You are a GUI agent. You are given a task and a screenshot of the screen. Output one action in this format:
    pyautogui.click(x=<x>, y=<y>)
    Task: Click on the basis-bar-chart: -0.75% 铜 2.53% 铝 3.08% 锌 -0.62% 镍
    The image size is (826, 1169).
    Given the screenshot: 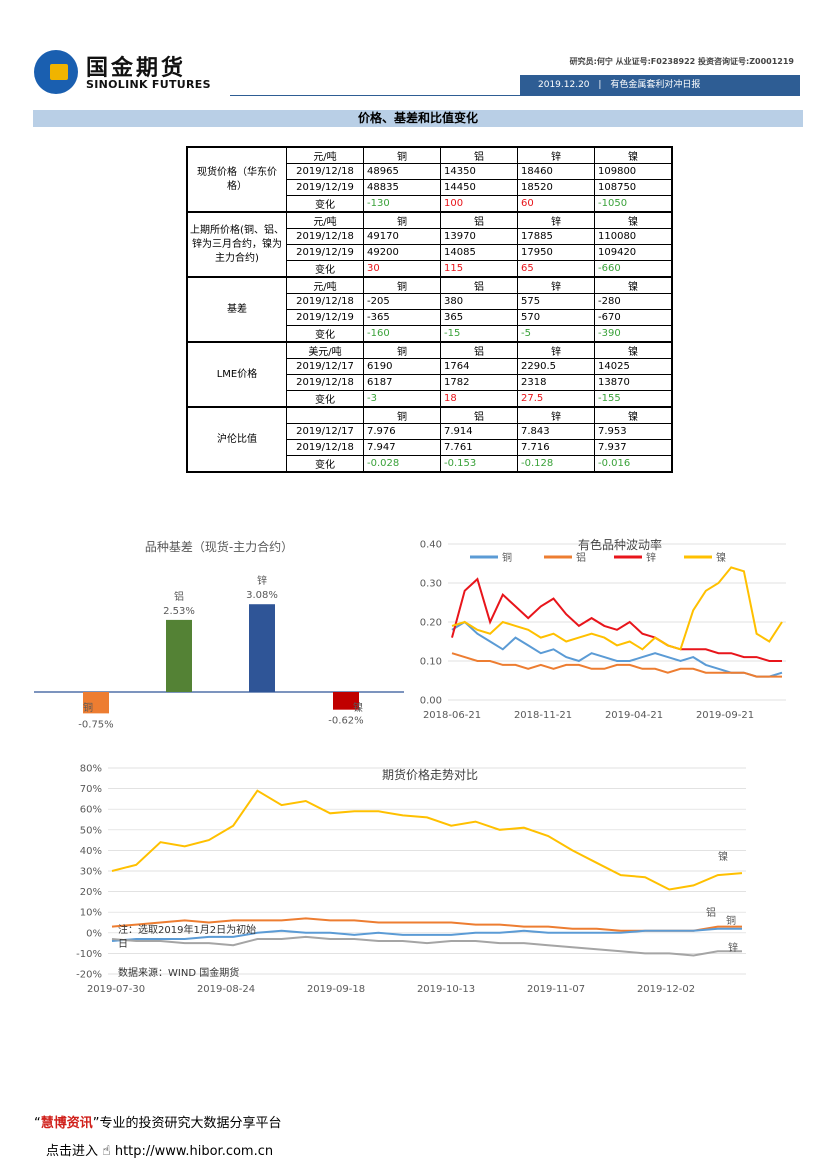 What is the action you would take?
    pyautogui.click(x=219, y=652)
    